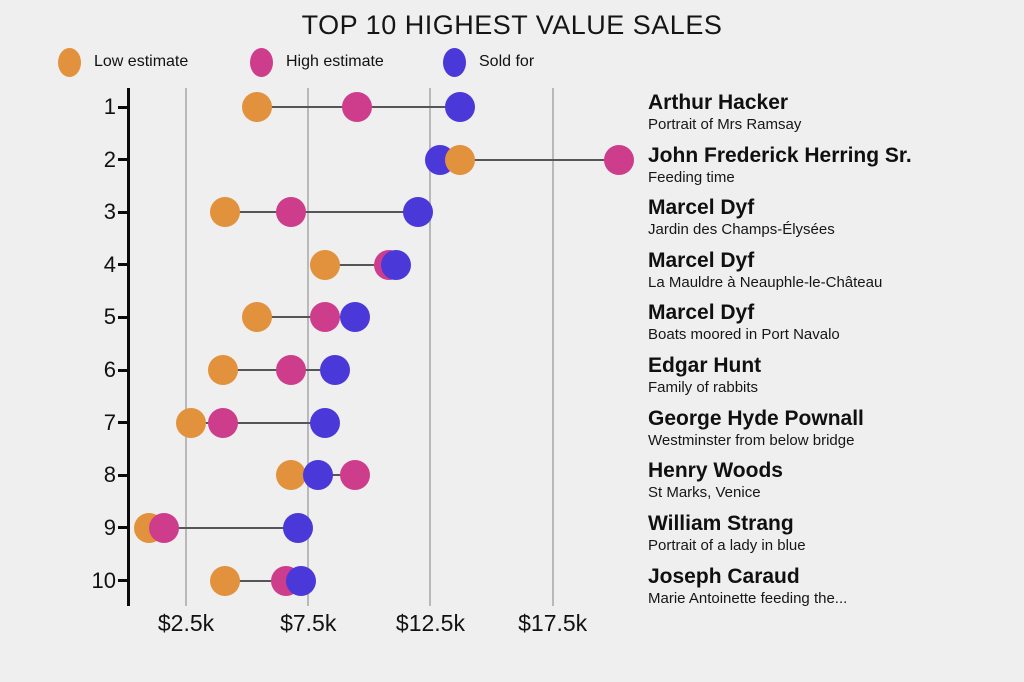  I want to click on row-number: 2, so click(109, 159).